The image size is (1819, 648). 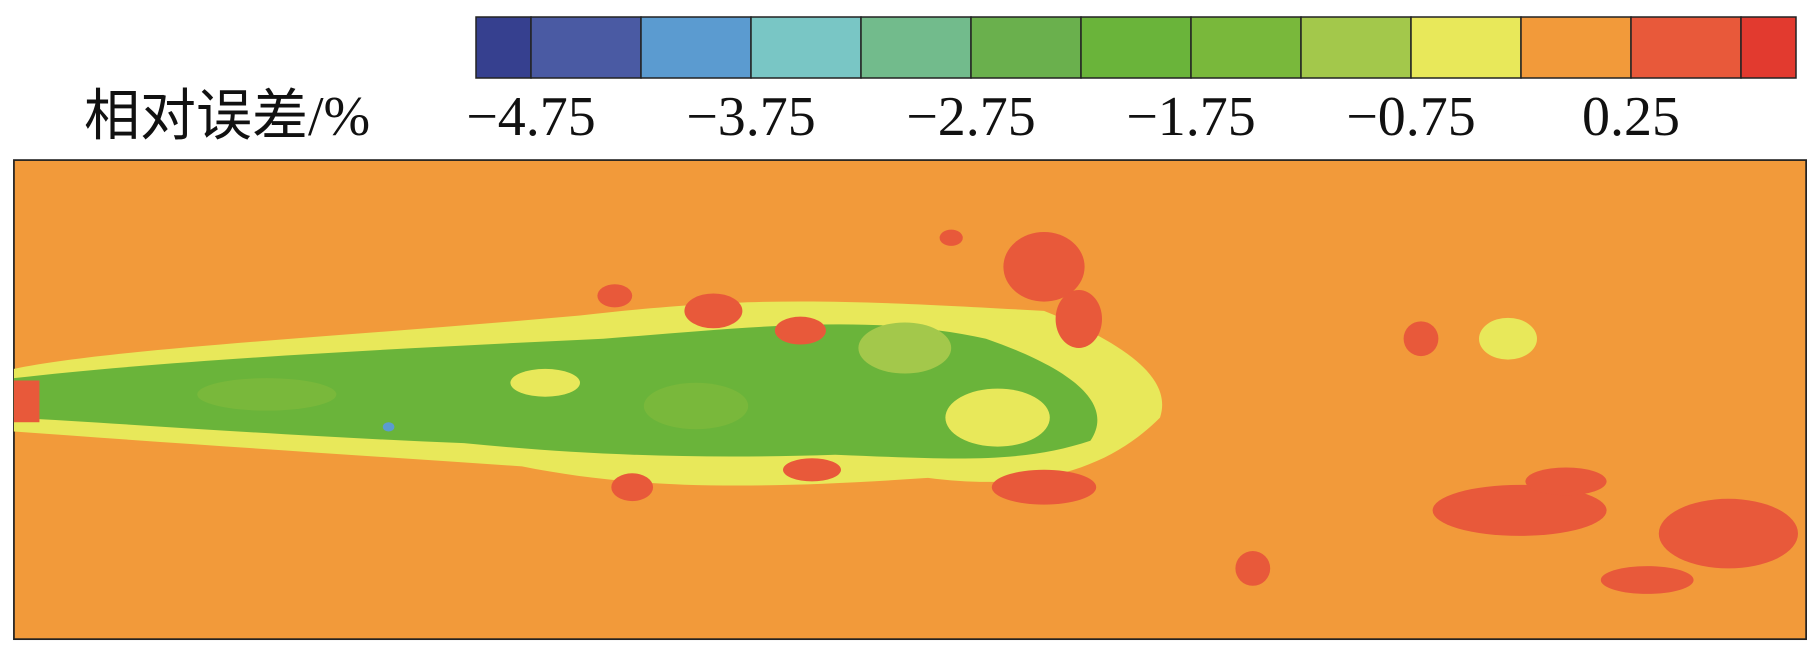 What do you see at coordinates (751, 117) in the screenshot?
I see `colorbar-tick-label: −3.75` at bounding box center [751, 117].